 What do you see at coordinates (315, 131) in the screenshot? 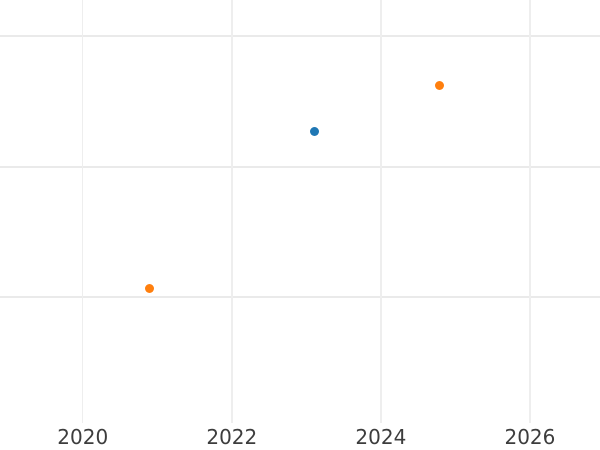
I see `data-point-blue` at bounding box center [315, 131].